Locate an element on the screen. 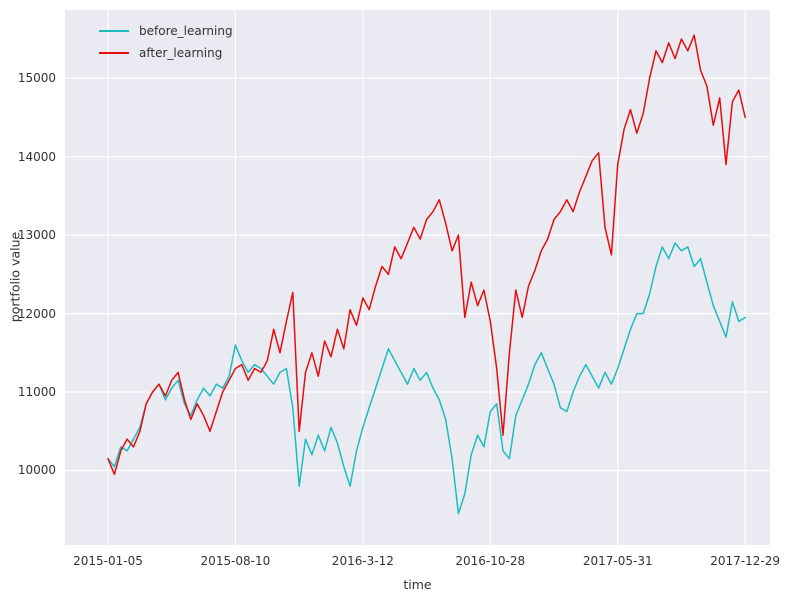 The image size is (800, 600). before-learning-line-swatch is located at coordinates (114, 31).